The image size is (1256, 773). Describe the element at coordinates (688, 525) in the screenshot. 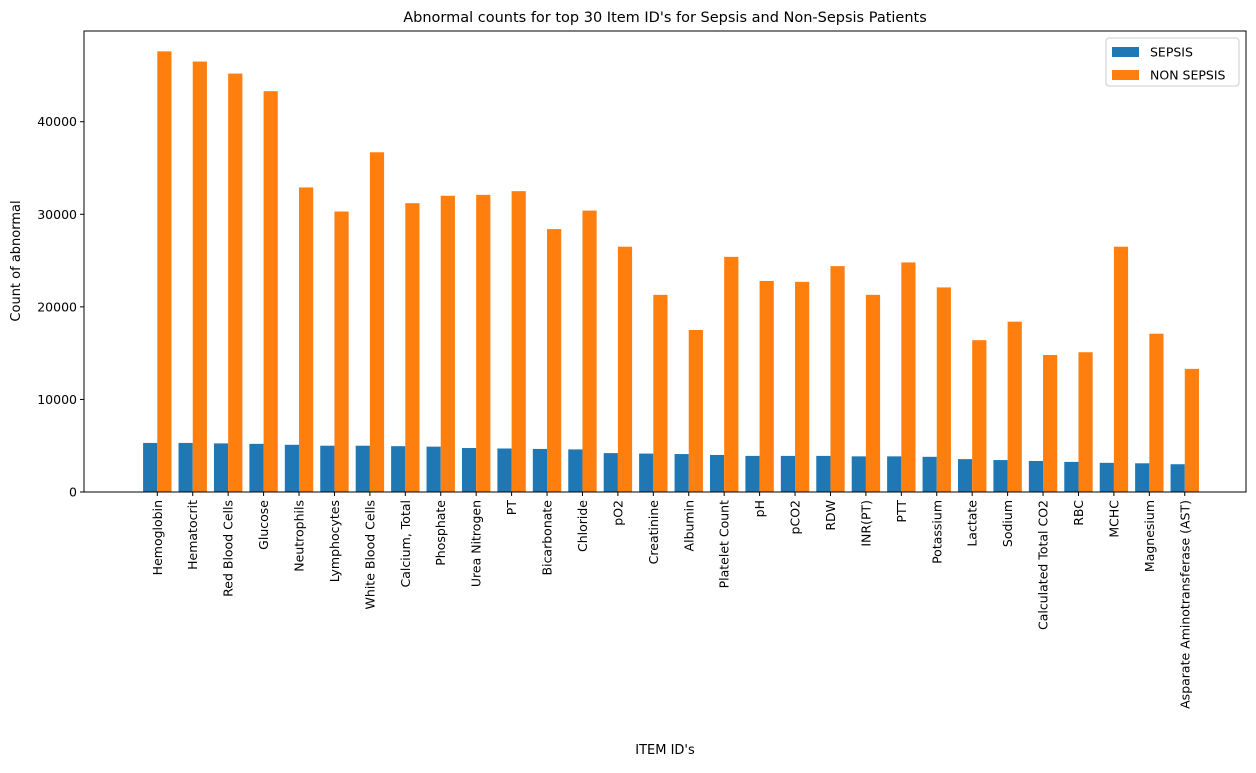

I see `x-tick-label: Albumin` at that location.